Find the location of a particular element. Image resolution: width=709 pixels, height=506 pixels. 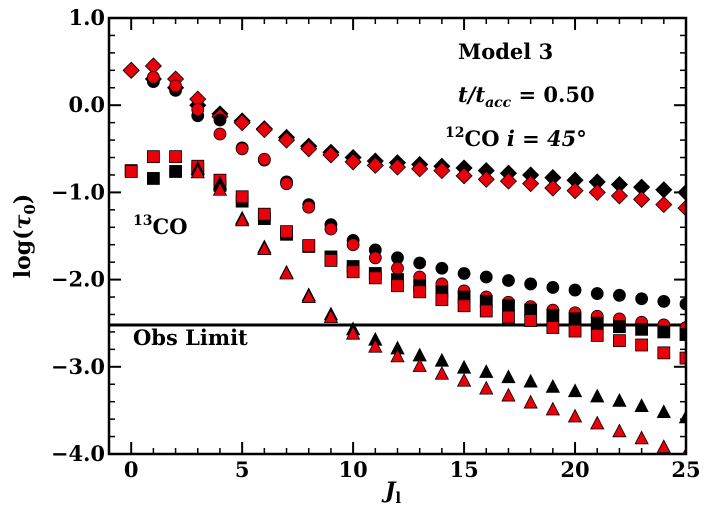

y-axis-subscript: 0 is located at coordinates (30, 209).